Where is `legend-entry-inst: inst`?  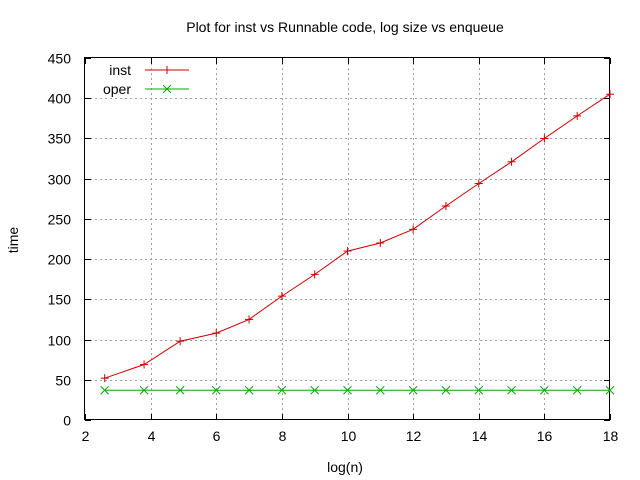 legend-entry-inst: inst is located at coordinates (149, 70).